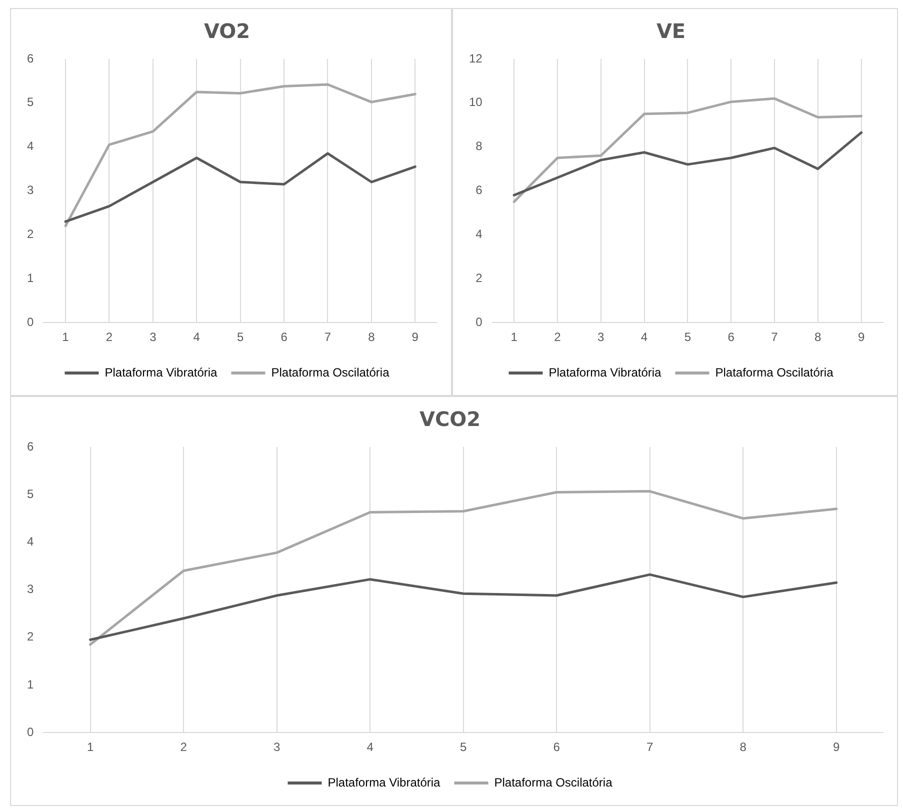 Image resolution: width=903 pixels, height=810 pixels. Describe the element at coordinates (475, 58) in the screenshot. I see `y-tick-label: 12` at that location.